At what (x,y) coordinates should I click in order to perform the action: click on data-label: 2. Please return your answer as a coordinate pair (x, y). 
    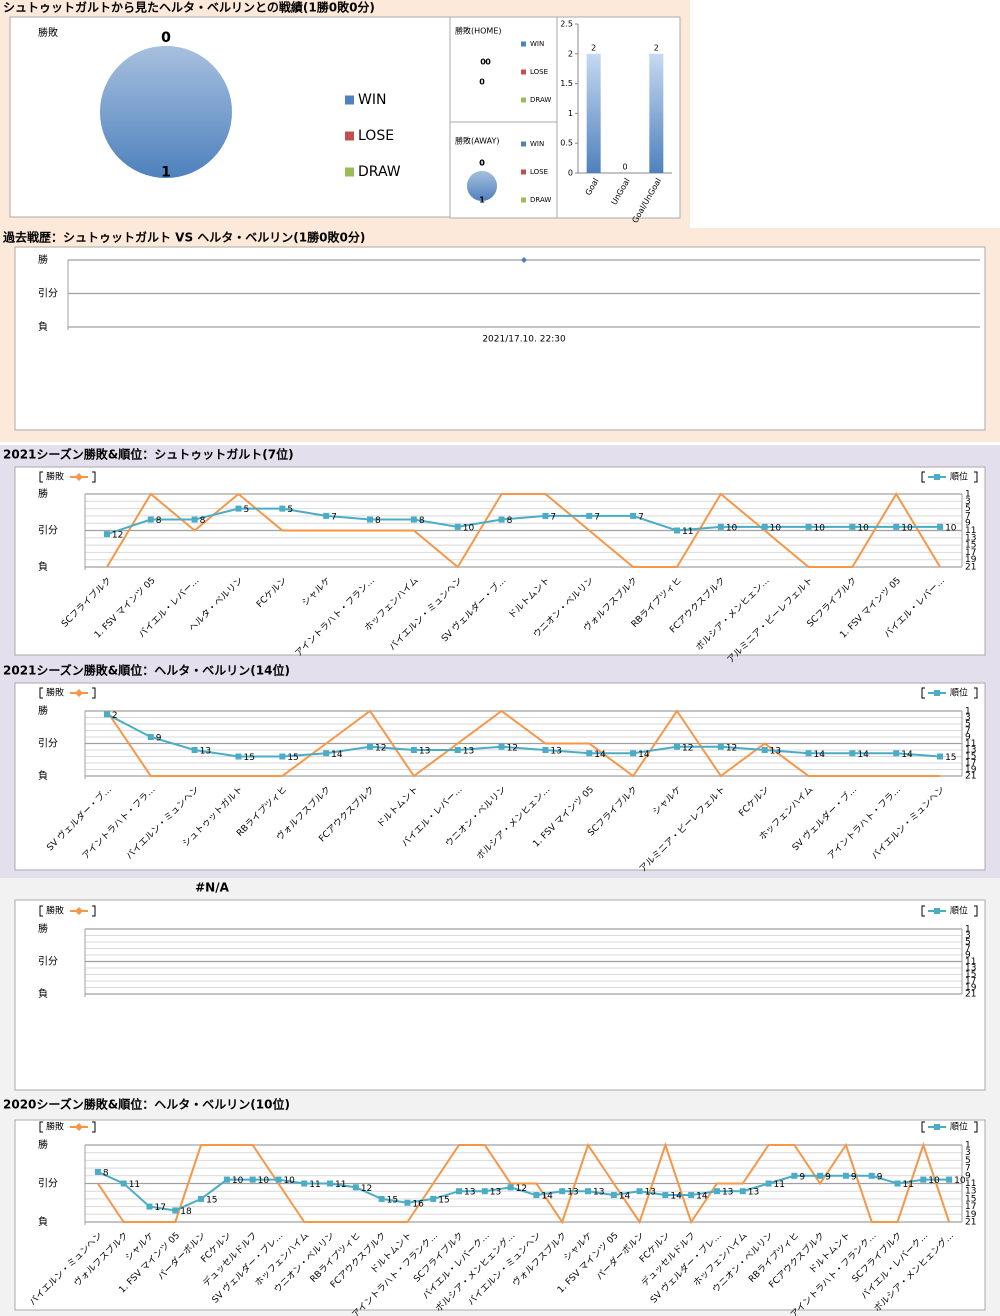
    Looking at the image, I should click on (593, 47).